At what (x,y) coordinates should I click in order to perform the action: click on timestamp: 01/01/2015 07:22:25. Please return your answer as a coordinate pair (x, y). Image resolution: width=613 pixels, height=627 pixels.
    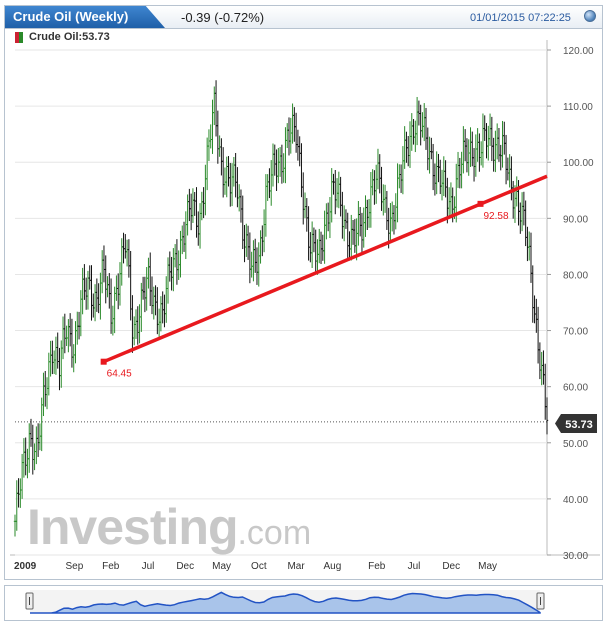
    Looking at the image, I should click on (520, 18).